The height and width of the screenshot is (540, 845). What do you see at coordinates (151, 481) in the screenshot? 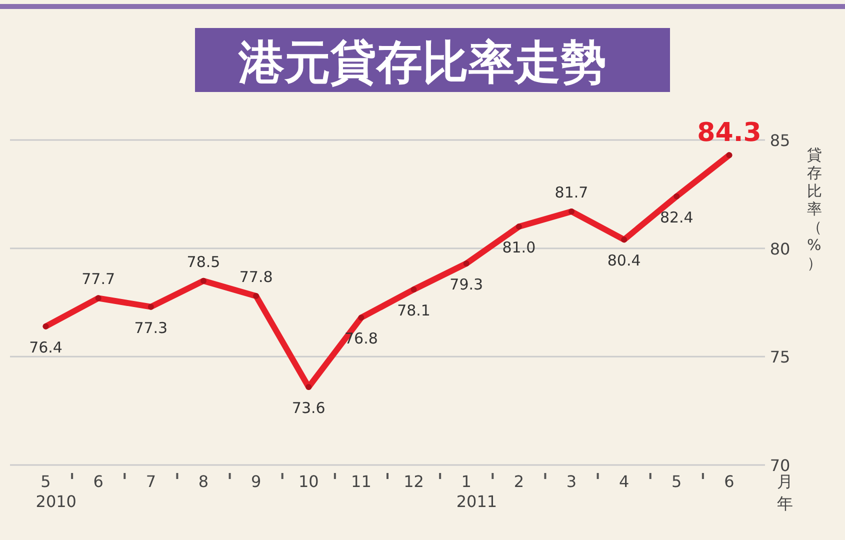
I see `x-tick-label: 7` at bounding box center [151, 481].